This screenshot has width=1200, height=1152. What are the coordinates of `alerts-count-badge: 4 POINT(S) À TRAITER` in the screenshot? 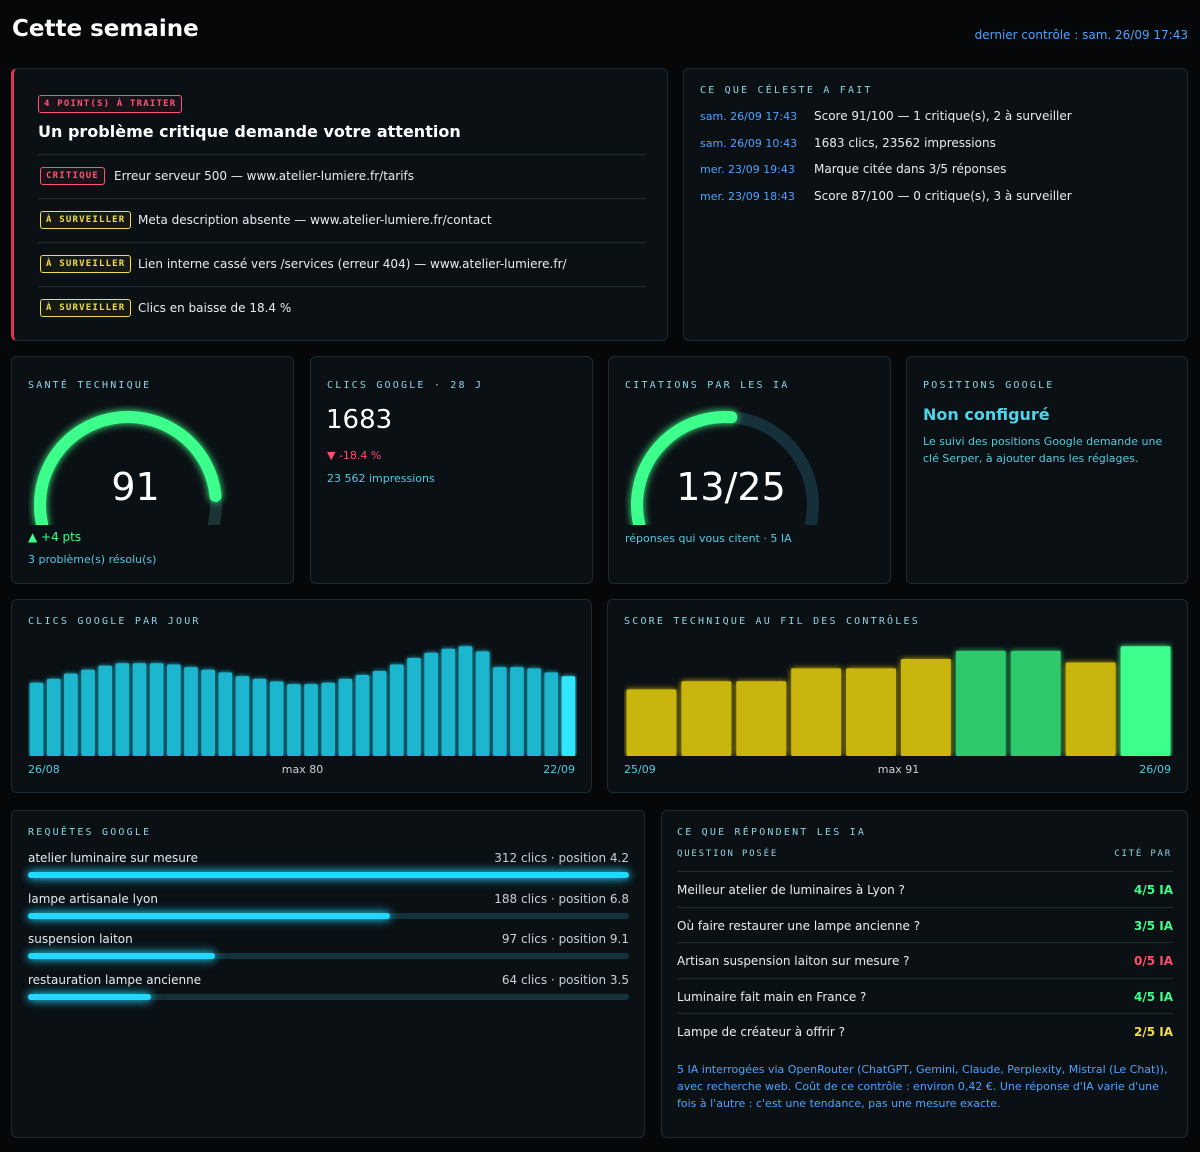 It's located at (110, 104).